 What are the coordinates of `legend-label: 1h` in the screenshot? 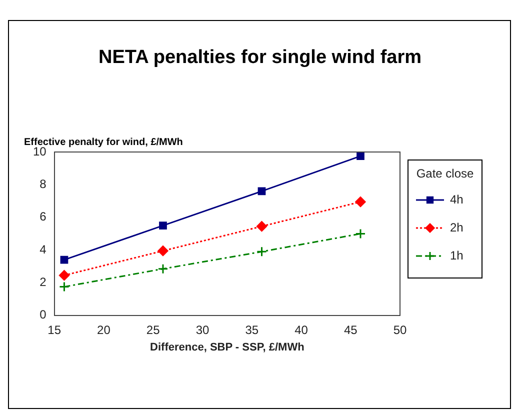 It's located at (457, 255).